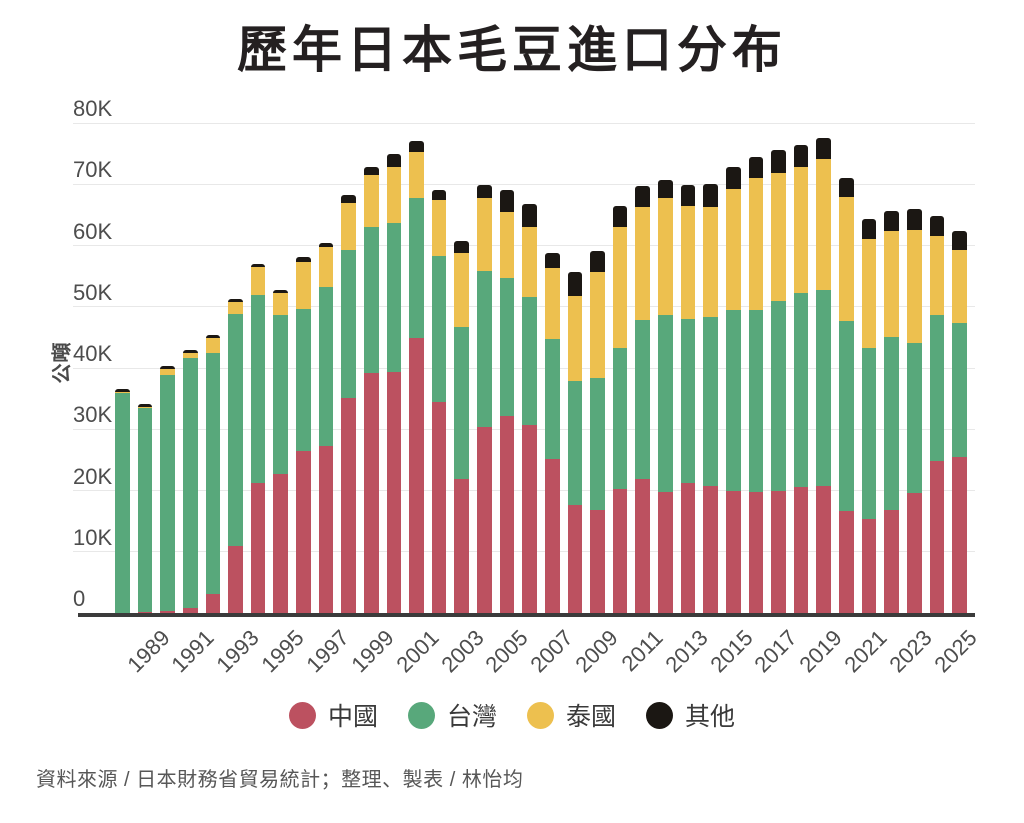 The width and height of the screenshot is (1024, 823). Describe the element at coordinates (914, 220) in the screenshot. I see `segment-other-2023` at that location.